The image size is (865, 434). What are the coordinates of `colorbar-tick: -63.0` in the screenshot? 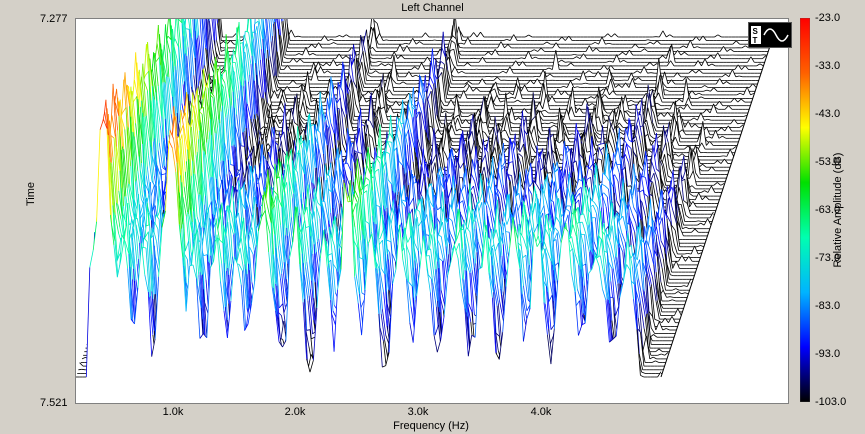 It's located at (827, 210).